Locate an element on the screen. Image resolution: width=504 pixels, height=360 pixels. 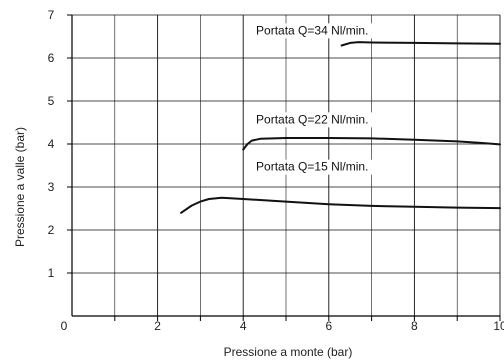
series-annotation-label: Portata Q=22 Nl/min. is located at coordinates (312, 119).